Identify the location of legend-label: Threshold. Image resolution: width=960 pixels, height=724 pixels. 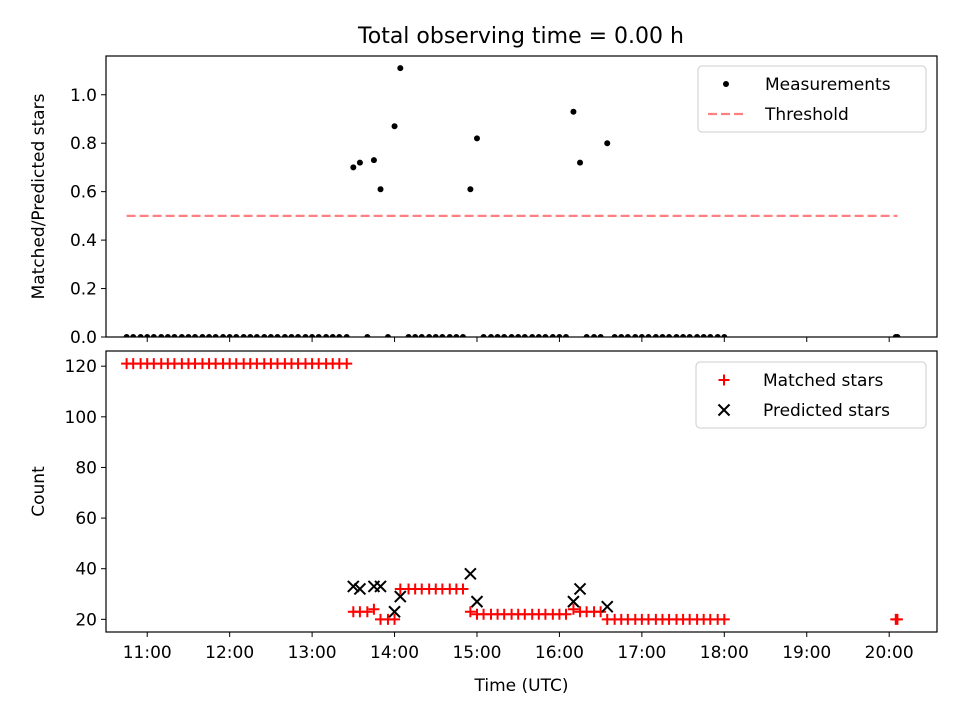
(806, 115).